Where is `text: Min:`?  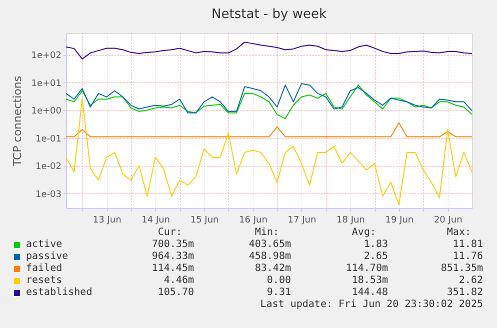
text: Min: is located at coordinates (266, 233).